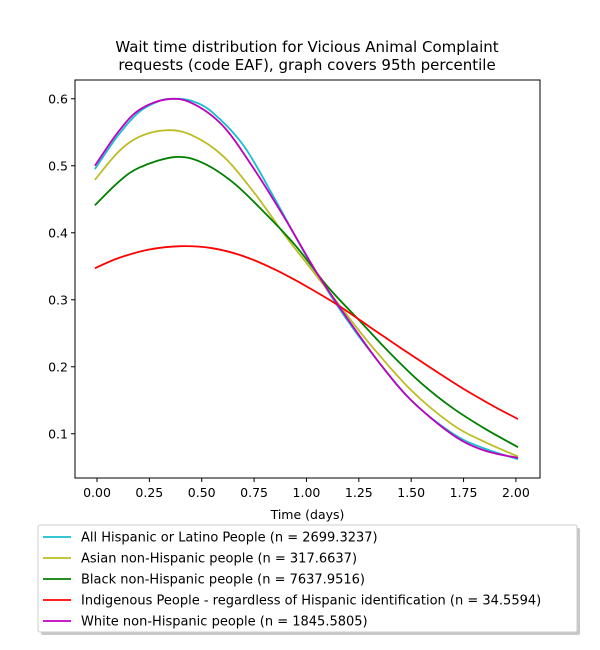  Describe the element at coordinates (58, 299) in the screenshot. I see `y-tick-label: 0.3` at that location.